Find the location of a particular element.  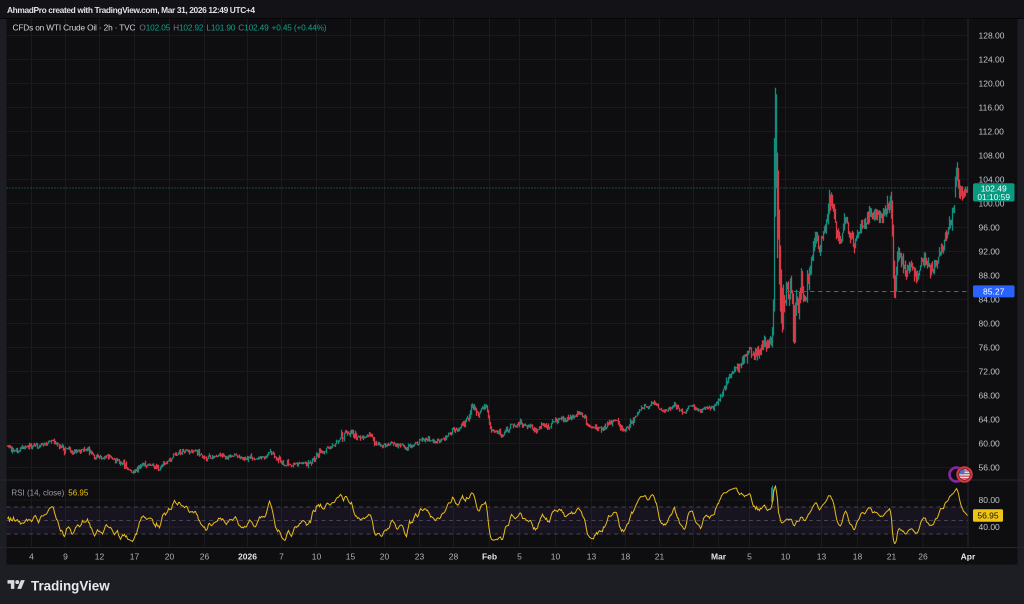

svg-text: 124.00 is located at coordinates (992, 60).